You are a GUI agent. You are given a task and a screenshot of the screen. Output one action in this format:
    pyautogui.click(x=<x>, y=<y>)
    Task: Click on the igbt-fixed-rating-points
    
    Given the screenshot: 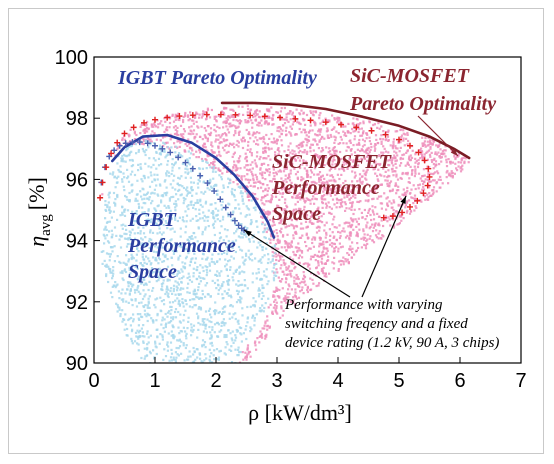 What is the action you would take?
    pyautogui.click(x=173, y=186)
    